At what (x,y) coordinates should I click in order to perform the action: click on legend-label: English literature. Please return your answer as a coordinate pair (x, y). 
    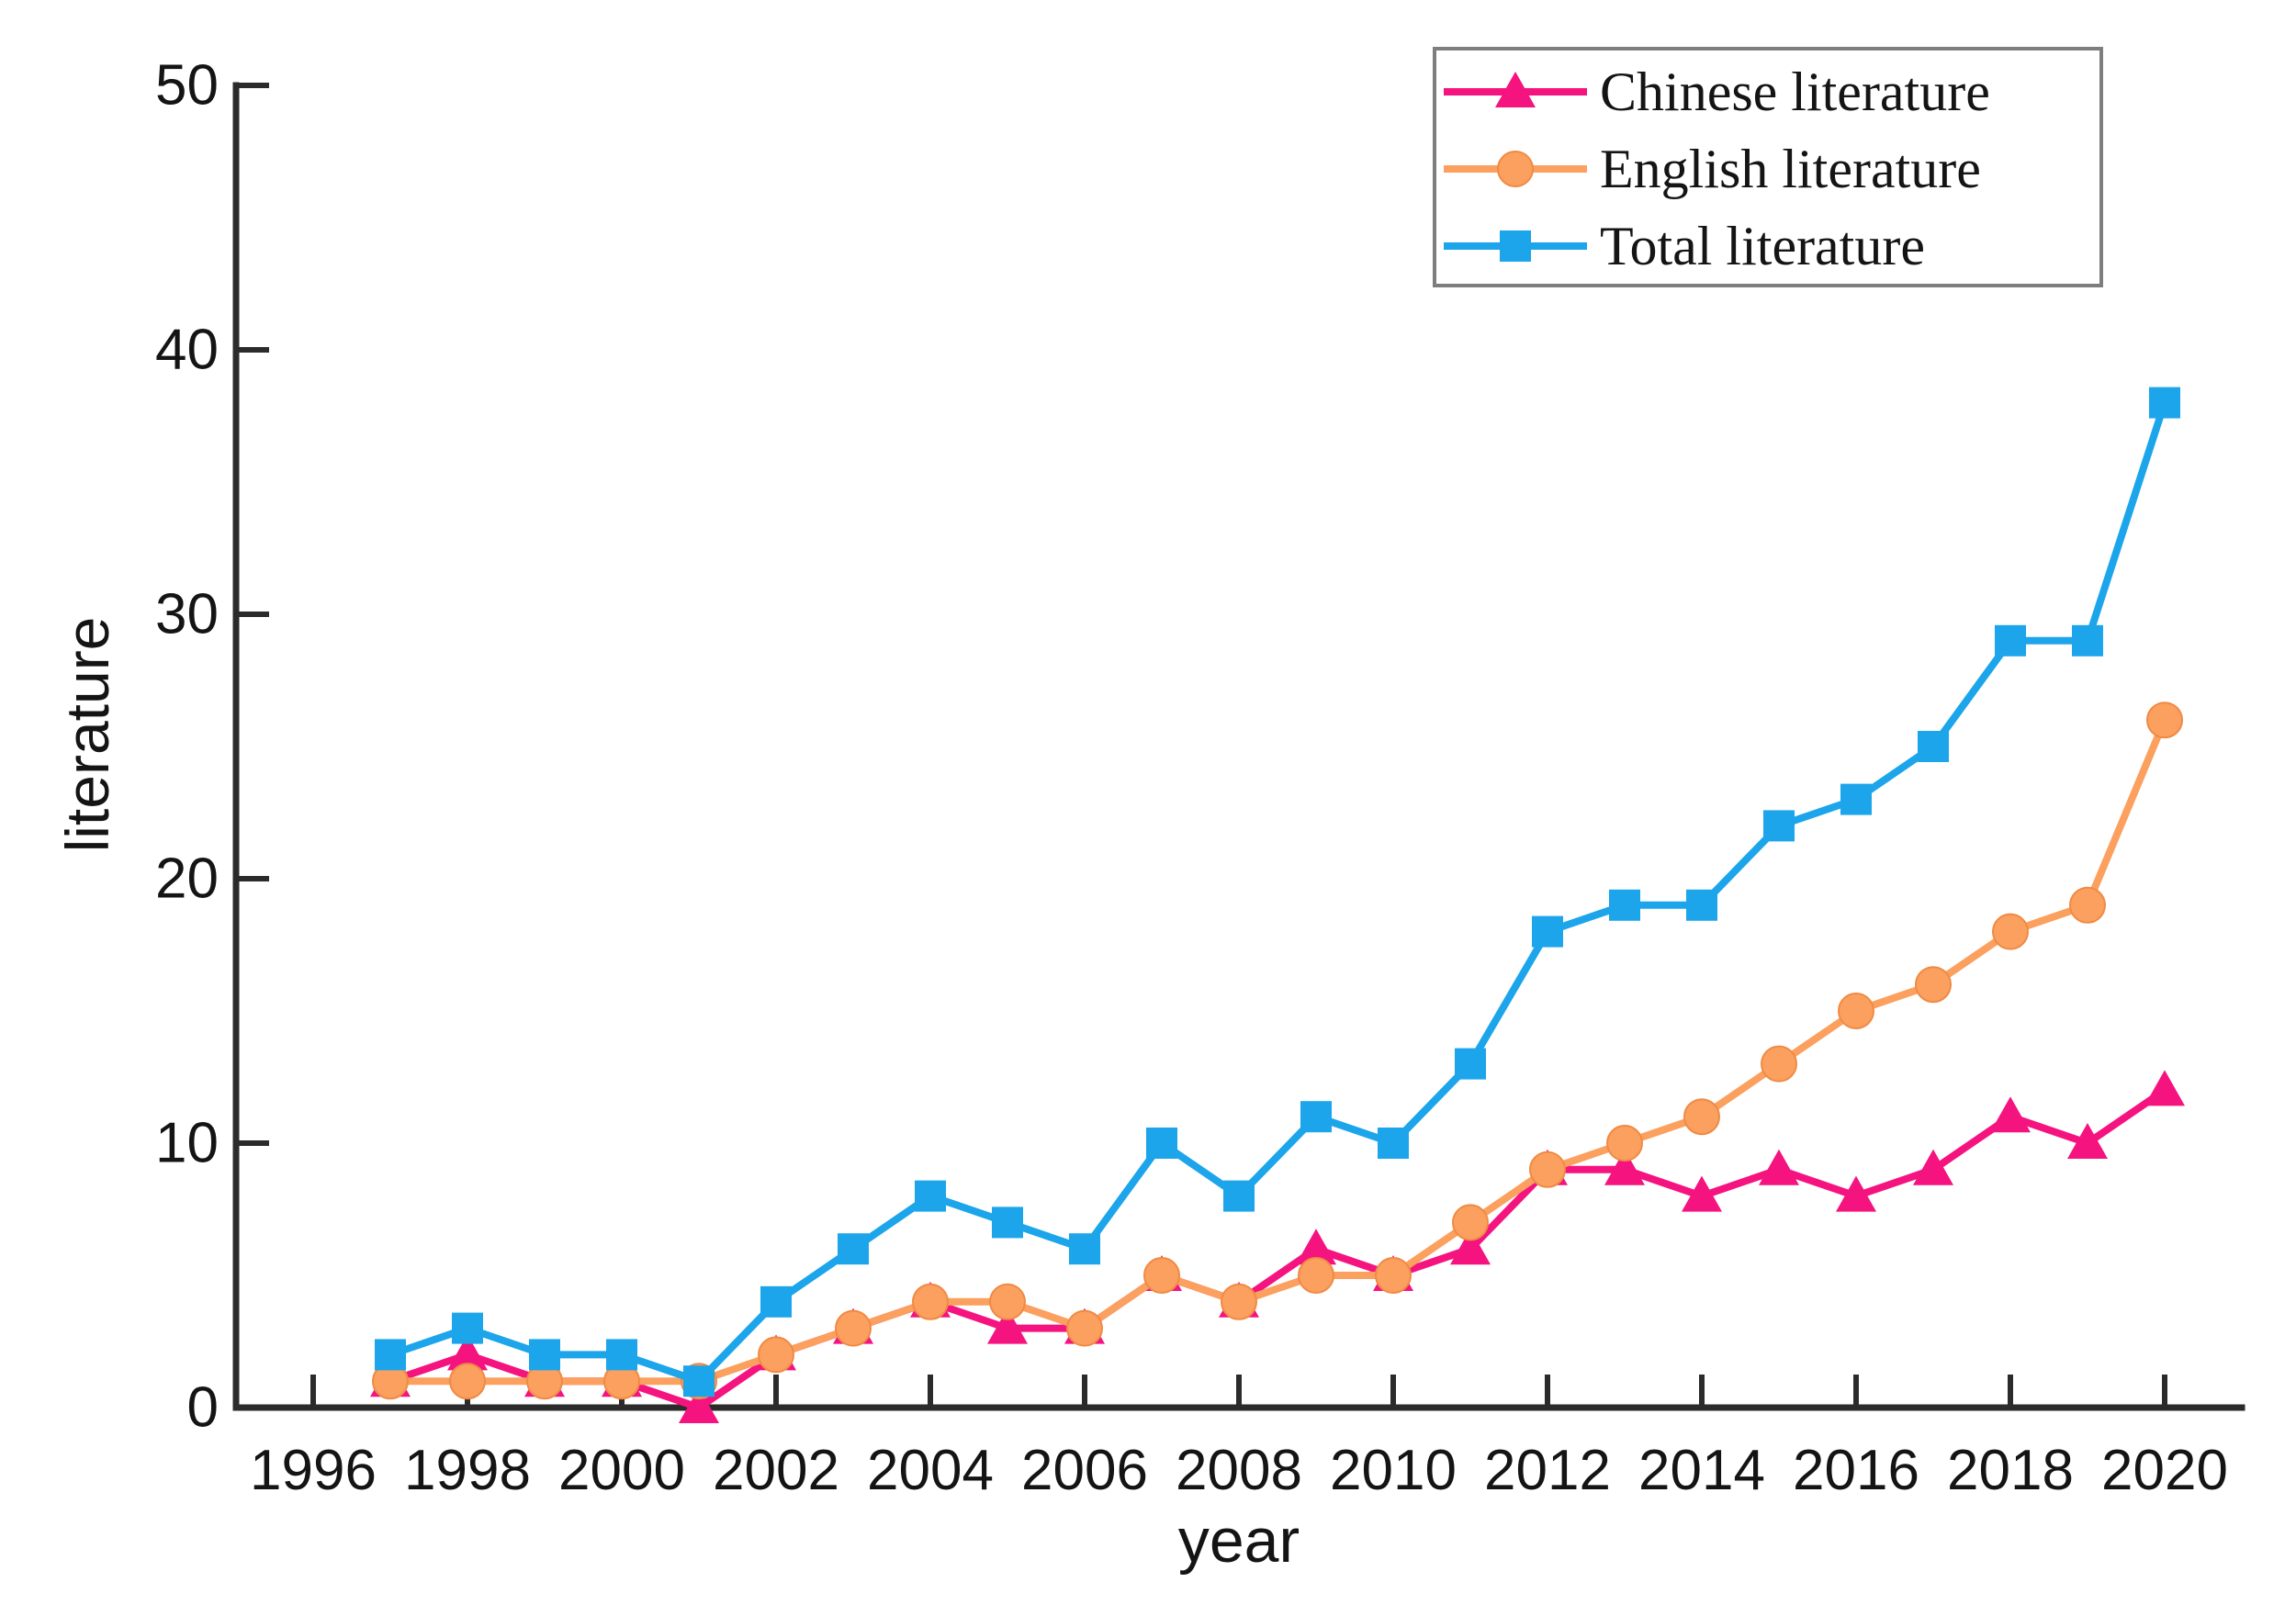
    Looking at the image, I should click on (1791, 169).